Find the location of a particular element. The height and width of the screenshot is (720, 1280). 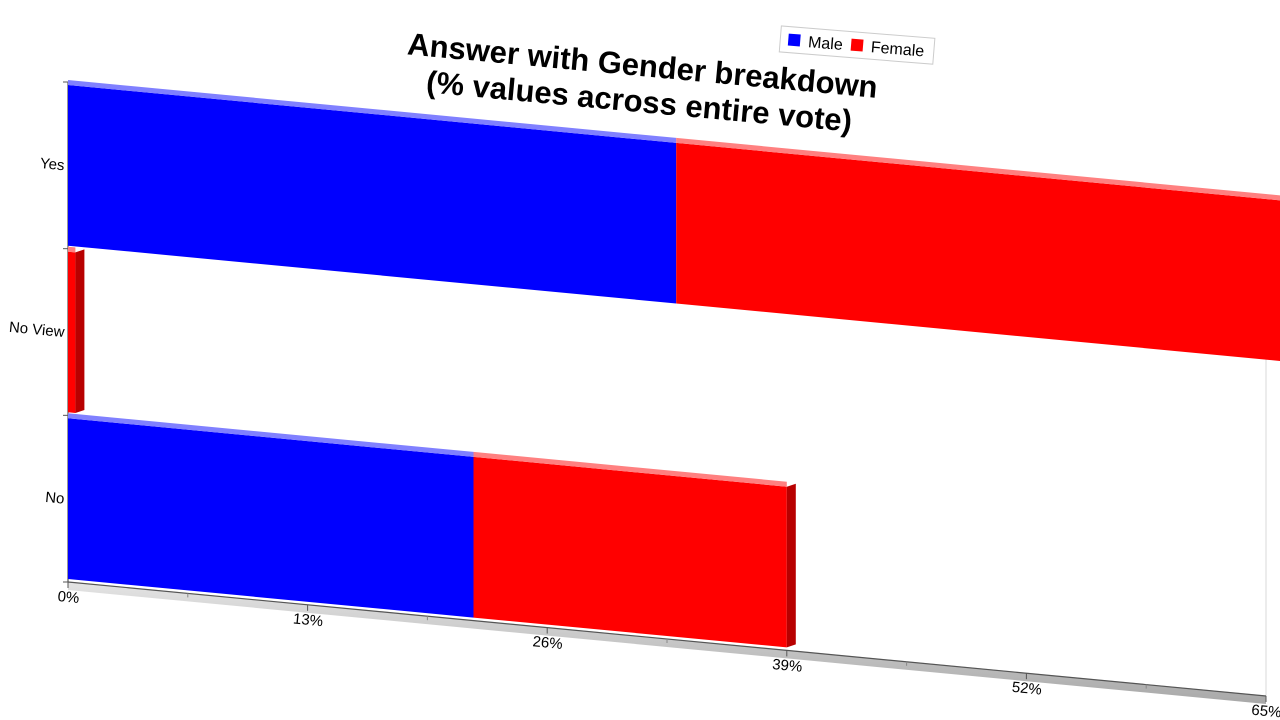

y-axis-ticks is located at coordinates (65, 332).